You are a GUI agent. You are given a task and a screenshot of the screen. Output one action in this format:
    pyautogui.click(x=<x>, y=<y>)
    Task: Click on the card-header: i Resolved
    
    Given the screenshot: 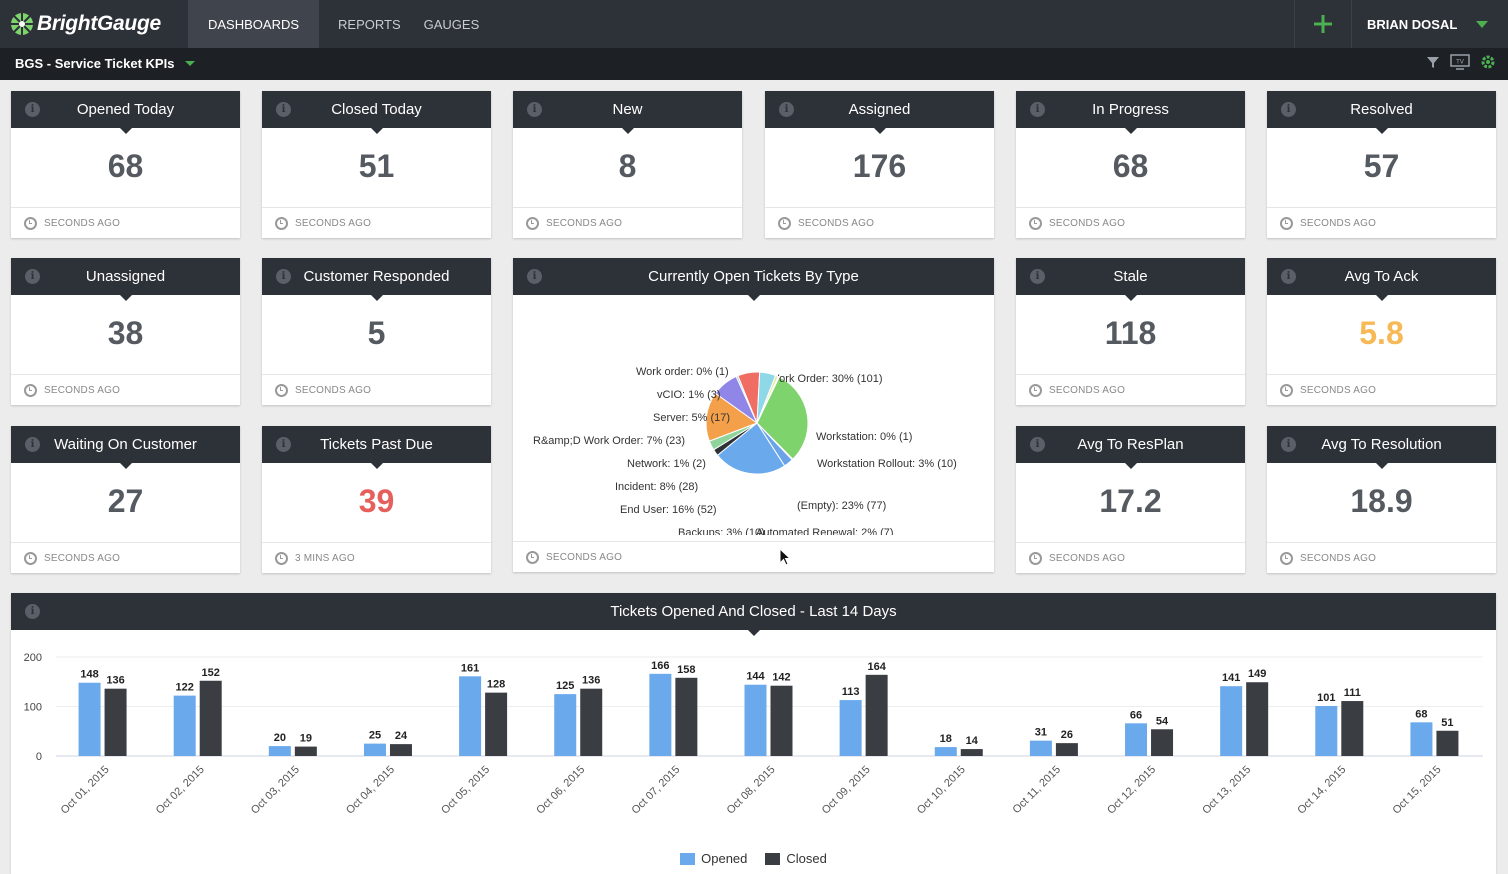 What is the action you would take?
    pyautogui.click(x=1381, y=112)
    